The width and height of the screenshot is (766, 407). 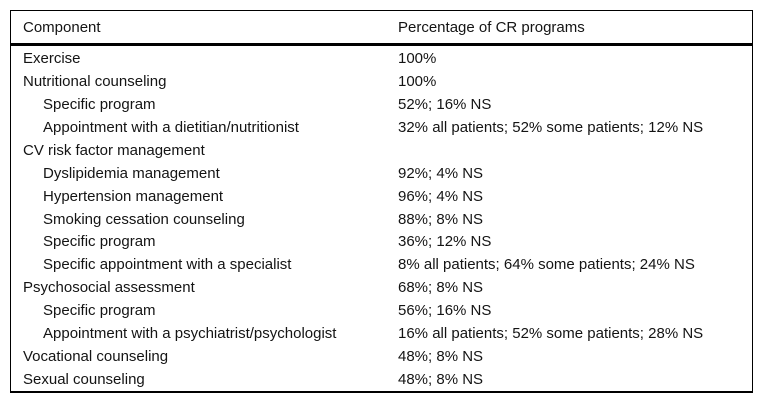 I want to click on column-header-component: Component, so click(x=62, y=27).